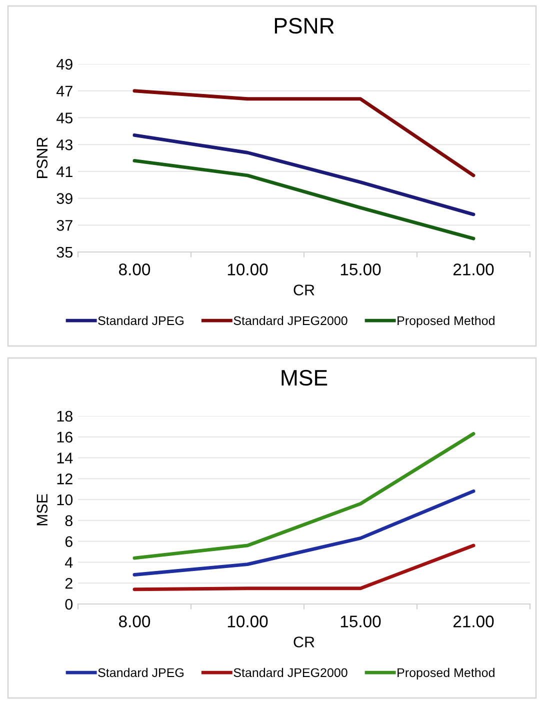 The height and width of the screenshot is (704, 540). I want to click on y-tick-label: 39, so click(64, 198).